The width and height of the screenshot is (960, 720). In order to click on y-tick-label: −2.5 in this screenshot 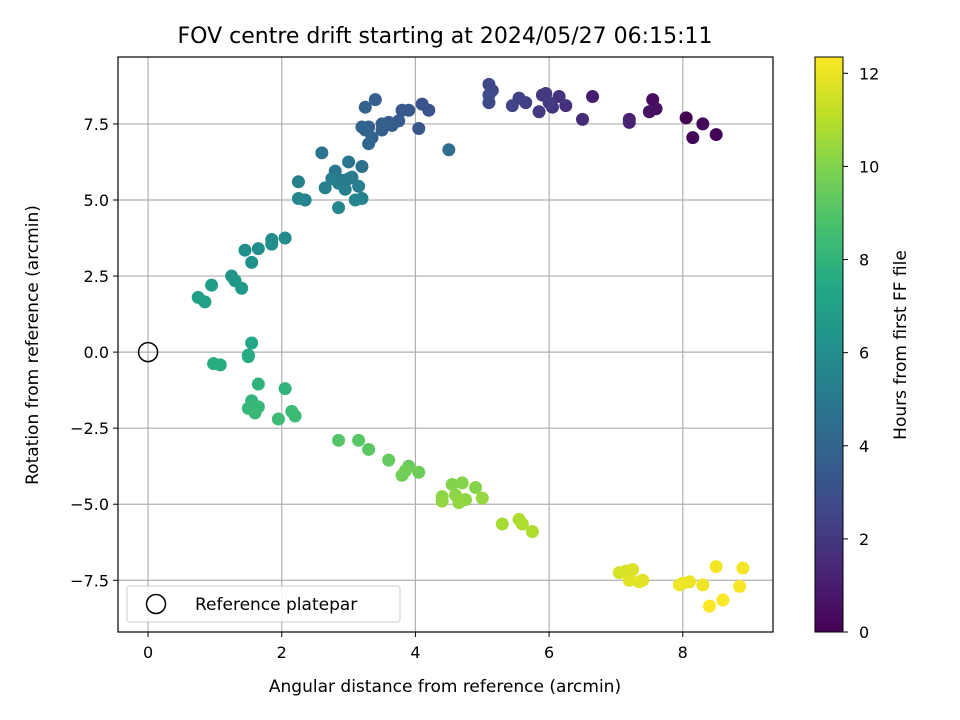, I will do `click(89, 428)`.